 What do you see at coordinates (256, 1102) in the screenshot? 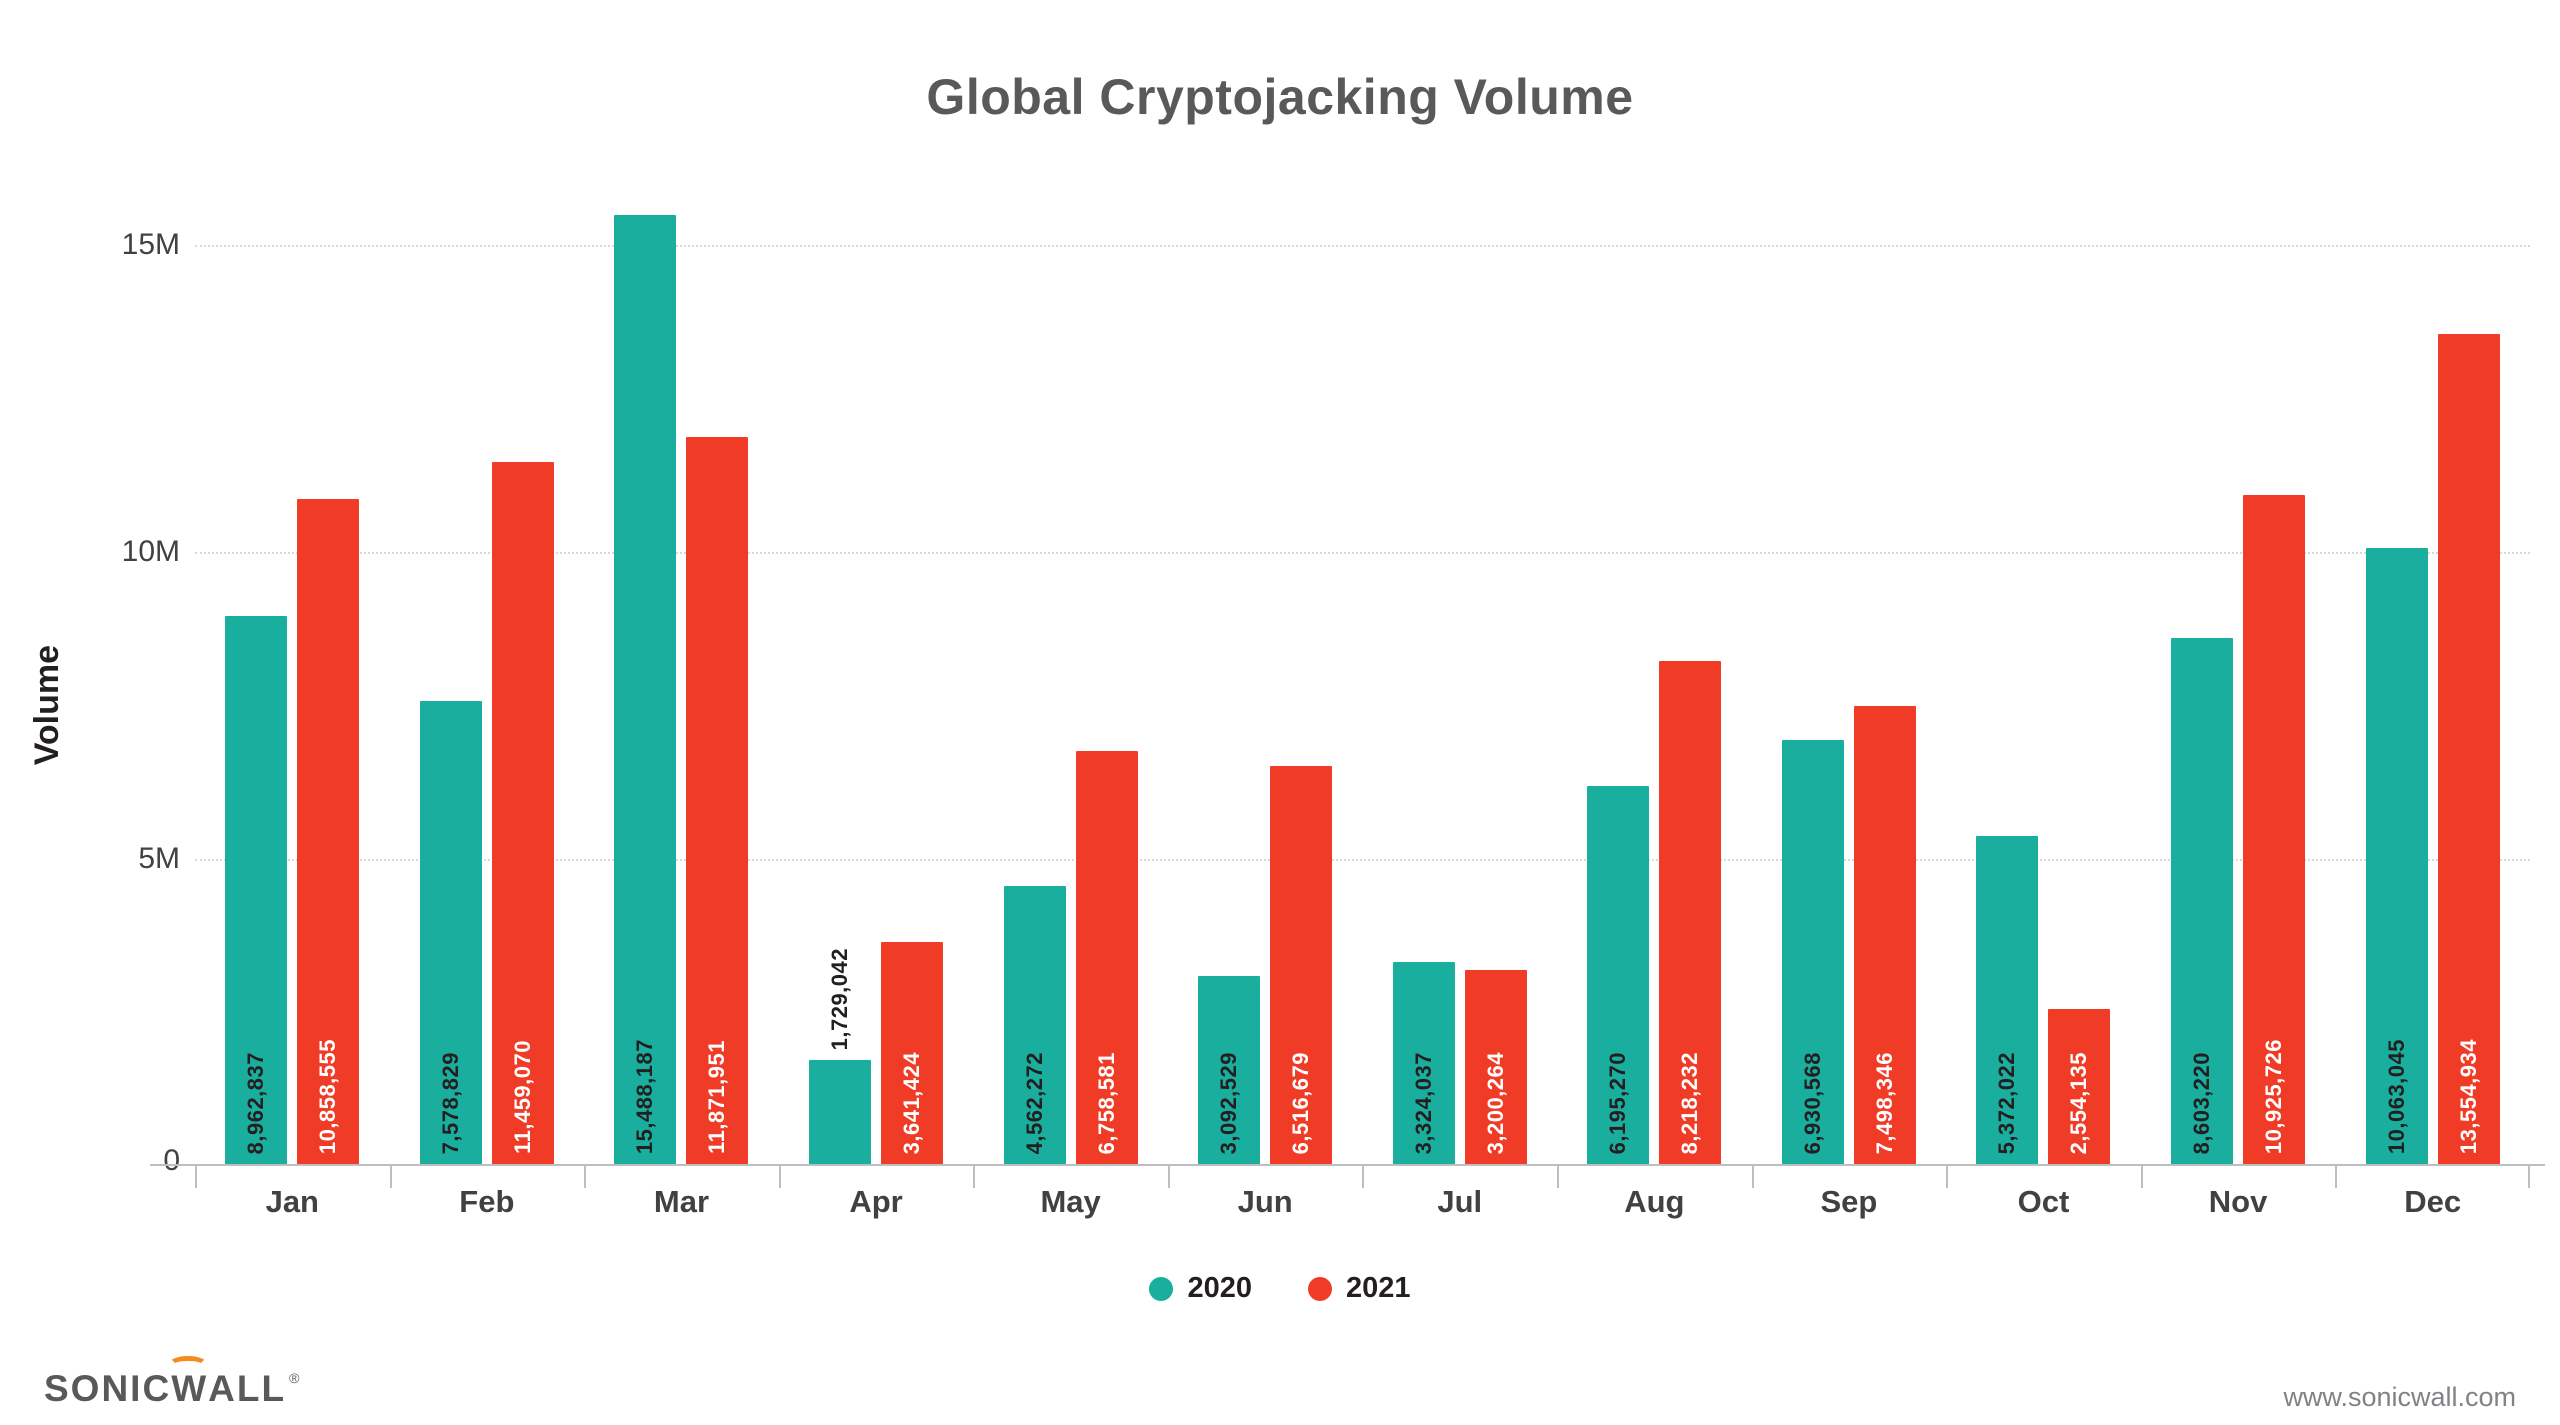
I see `bar-value-label: 8,962,837` at bounding box center [256, 1102].